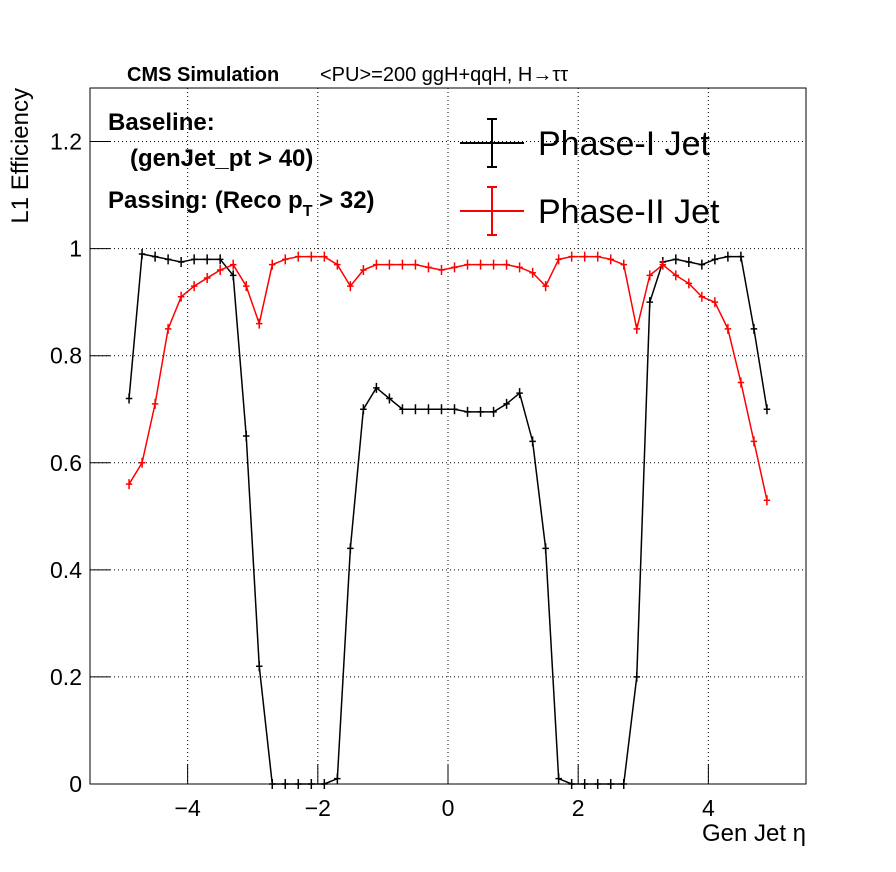 This screenshot has width=896, height=872. What do you see at coordinates (75, 249) in the screenshot?
I see `y-tick-label: 1` at bounding box center [75, 249].